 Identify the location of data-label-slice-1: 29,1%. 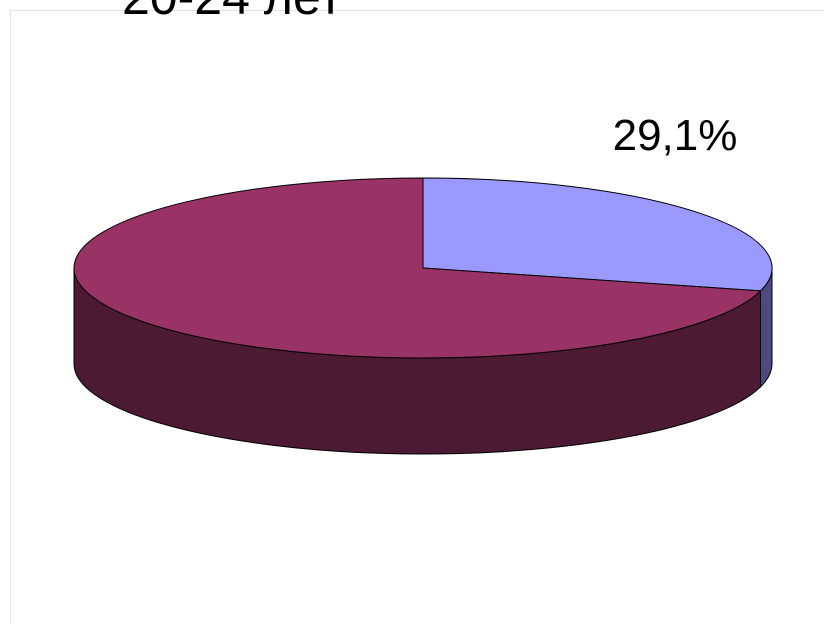
(675, 135).